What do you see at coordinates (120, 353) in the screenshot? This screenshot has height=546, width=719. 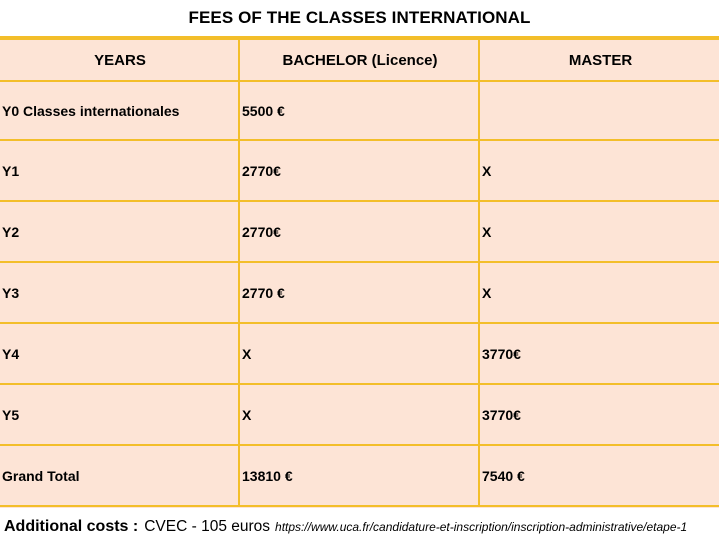 I see `cell-year: Y4` at bounding box center [120, 353].